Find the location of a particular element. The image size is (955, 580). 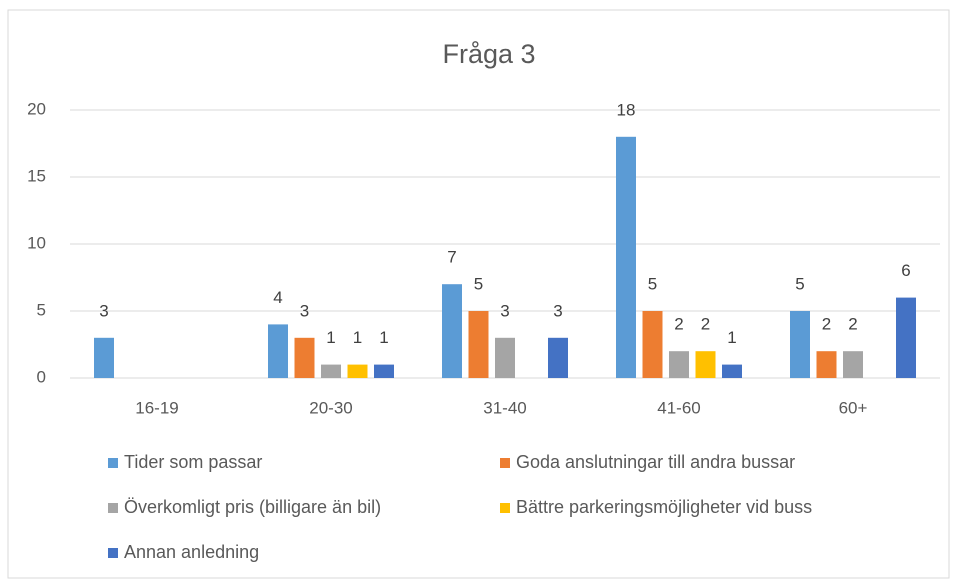

legend-label: Goda anslutningar till andra bussar is located at coordinates (655, 462).